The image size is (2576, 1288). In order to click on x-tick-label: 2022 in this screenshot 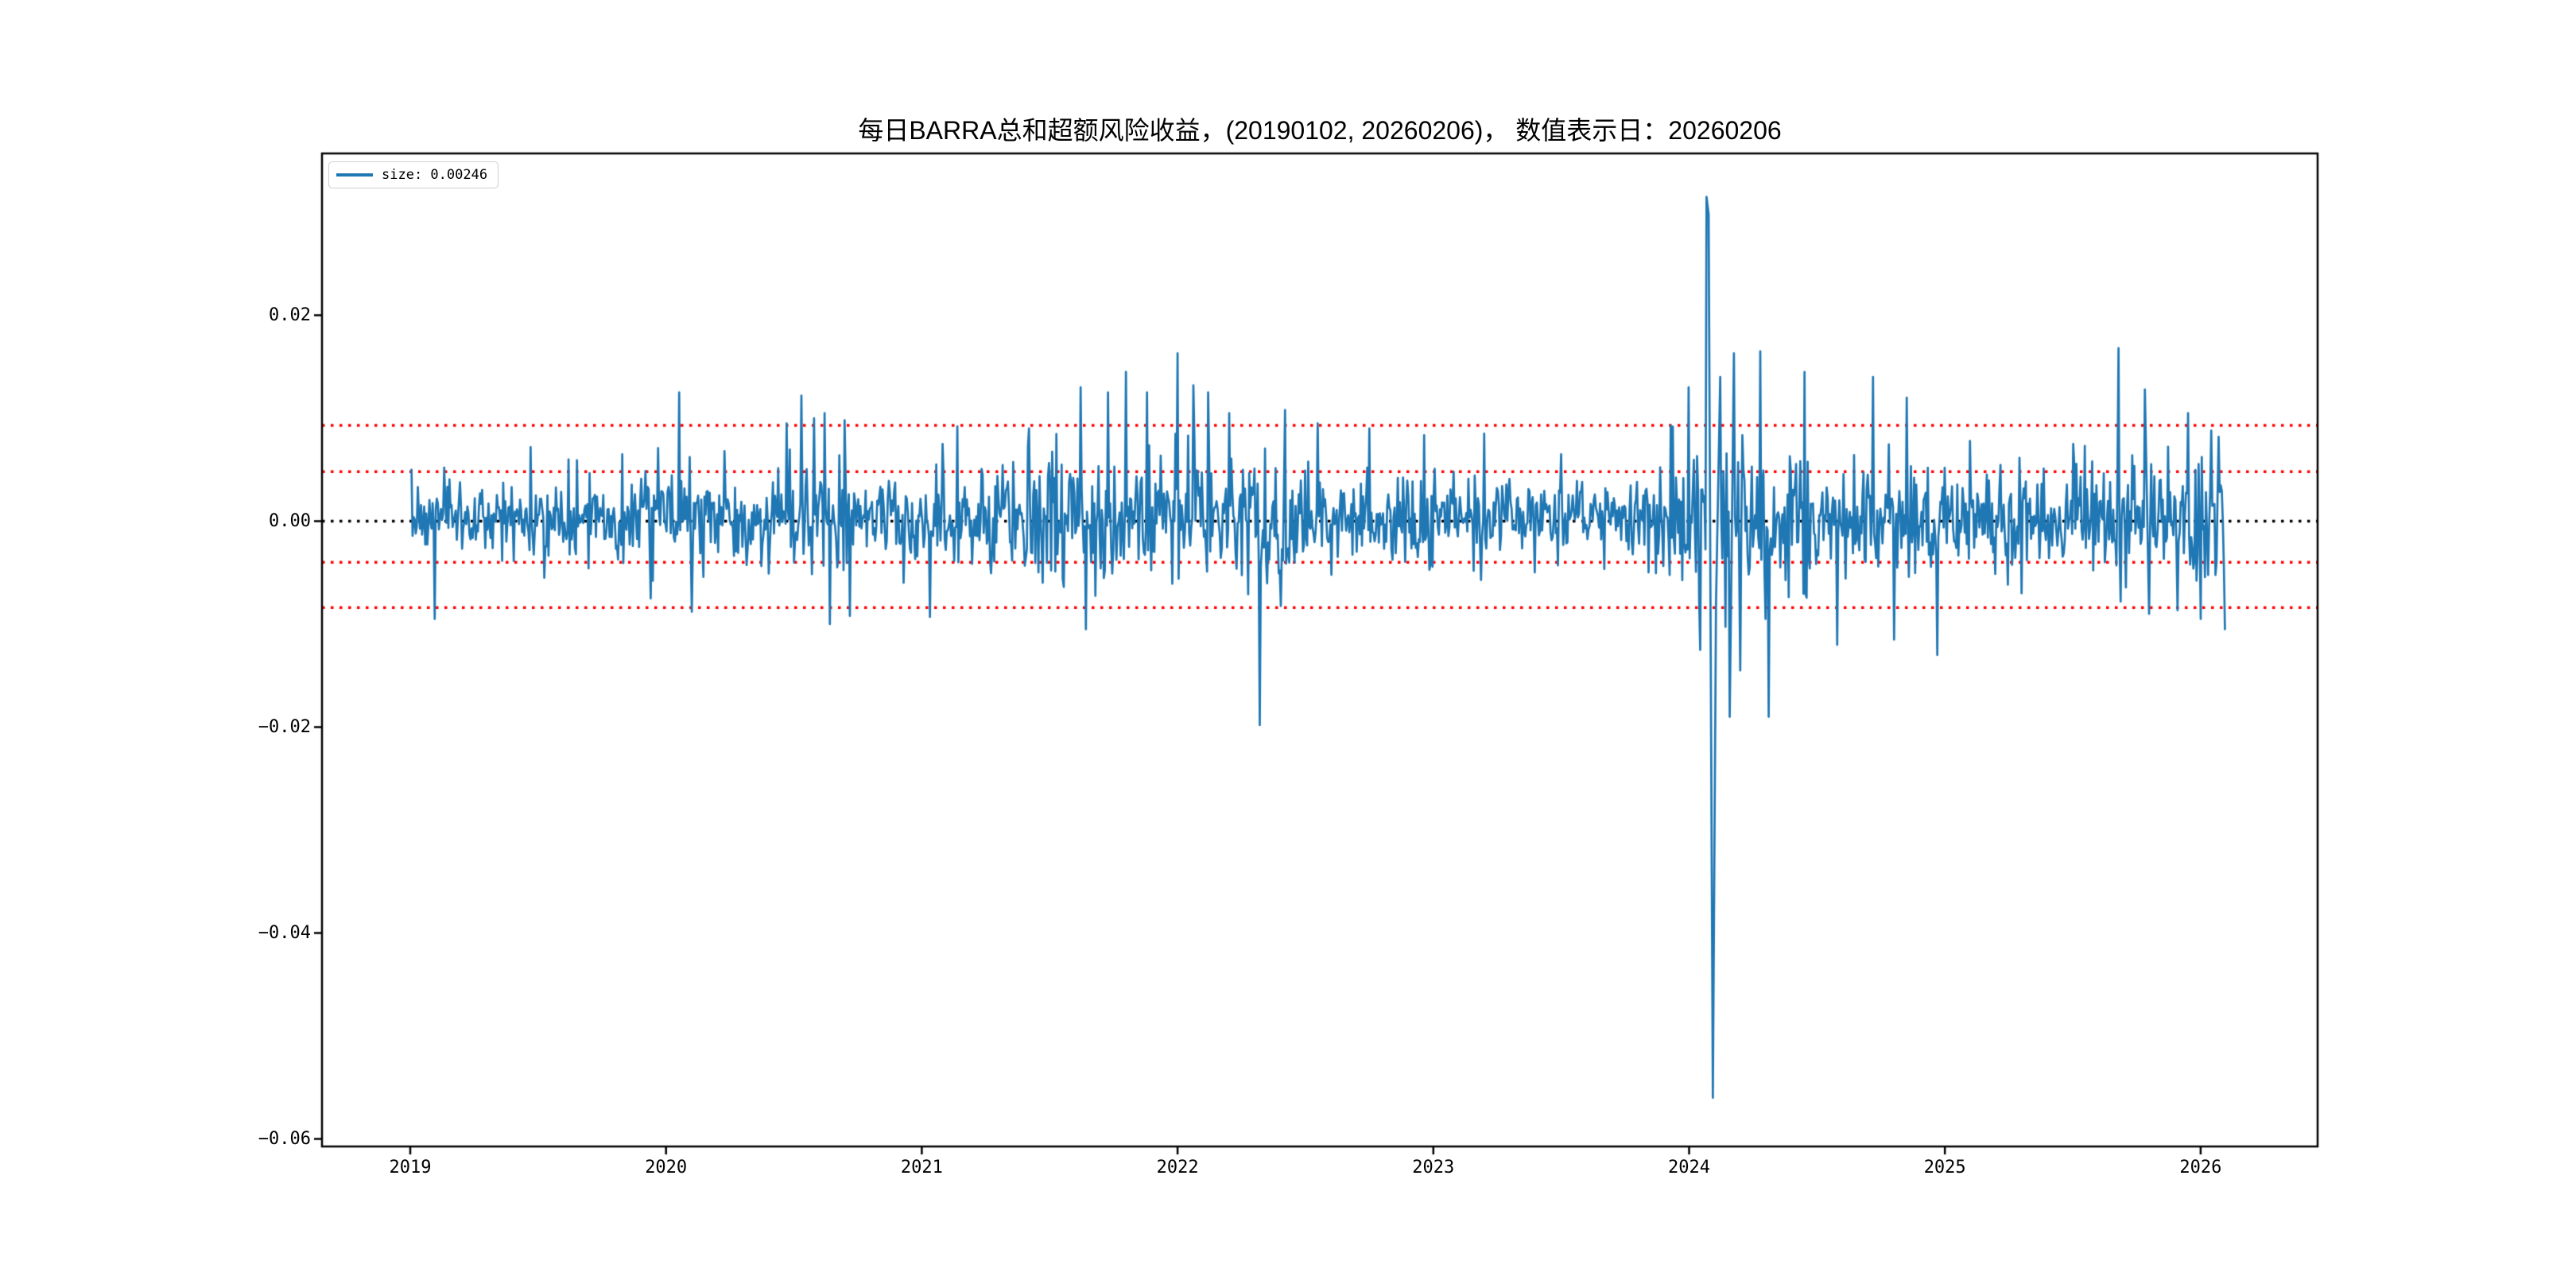, I will do `click(1177, 1167)`.